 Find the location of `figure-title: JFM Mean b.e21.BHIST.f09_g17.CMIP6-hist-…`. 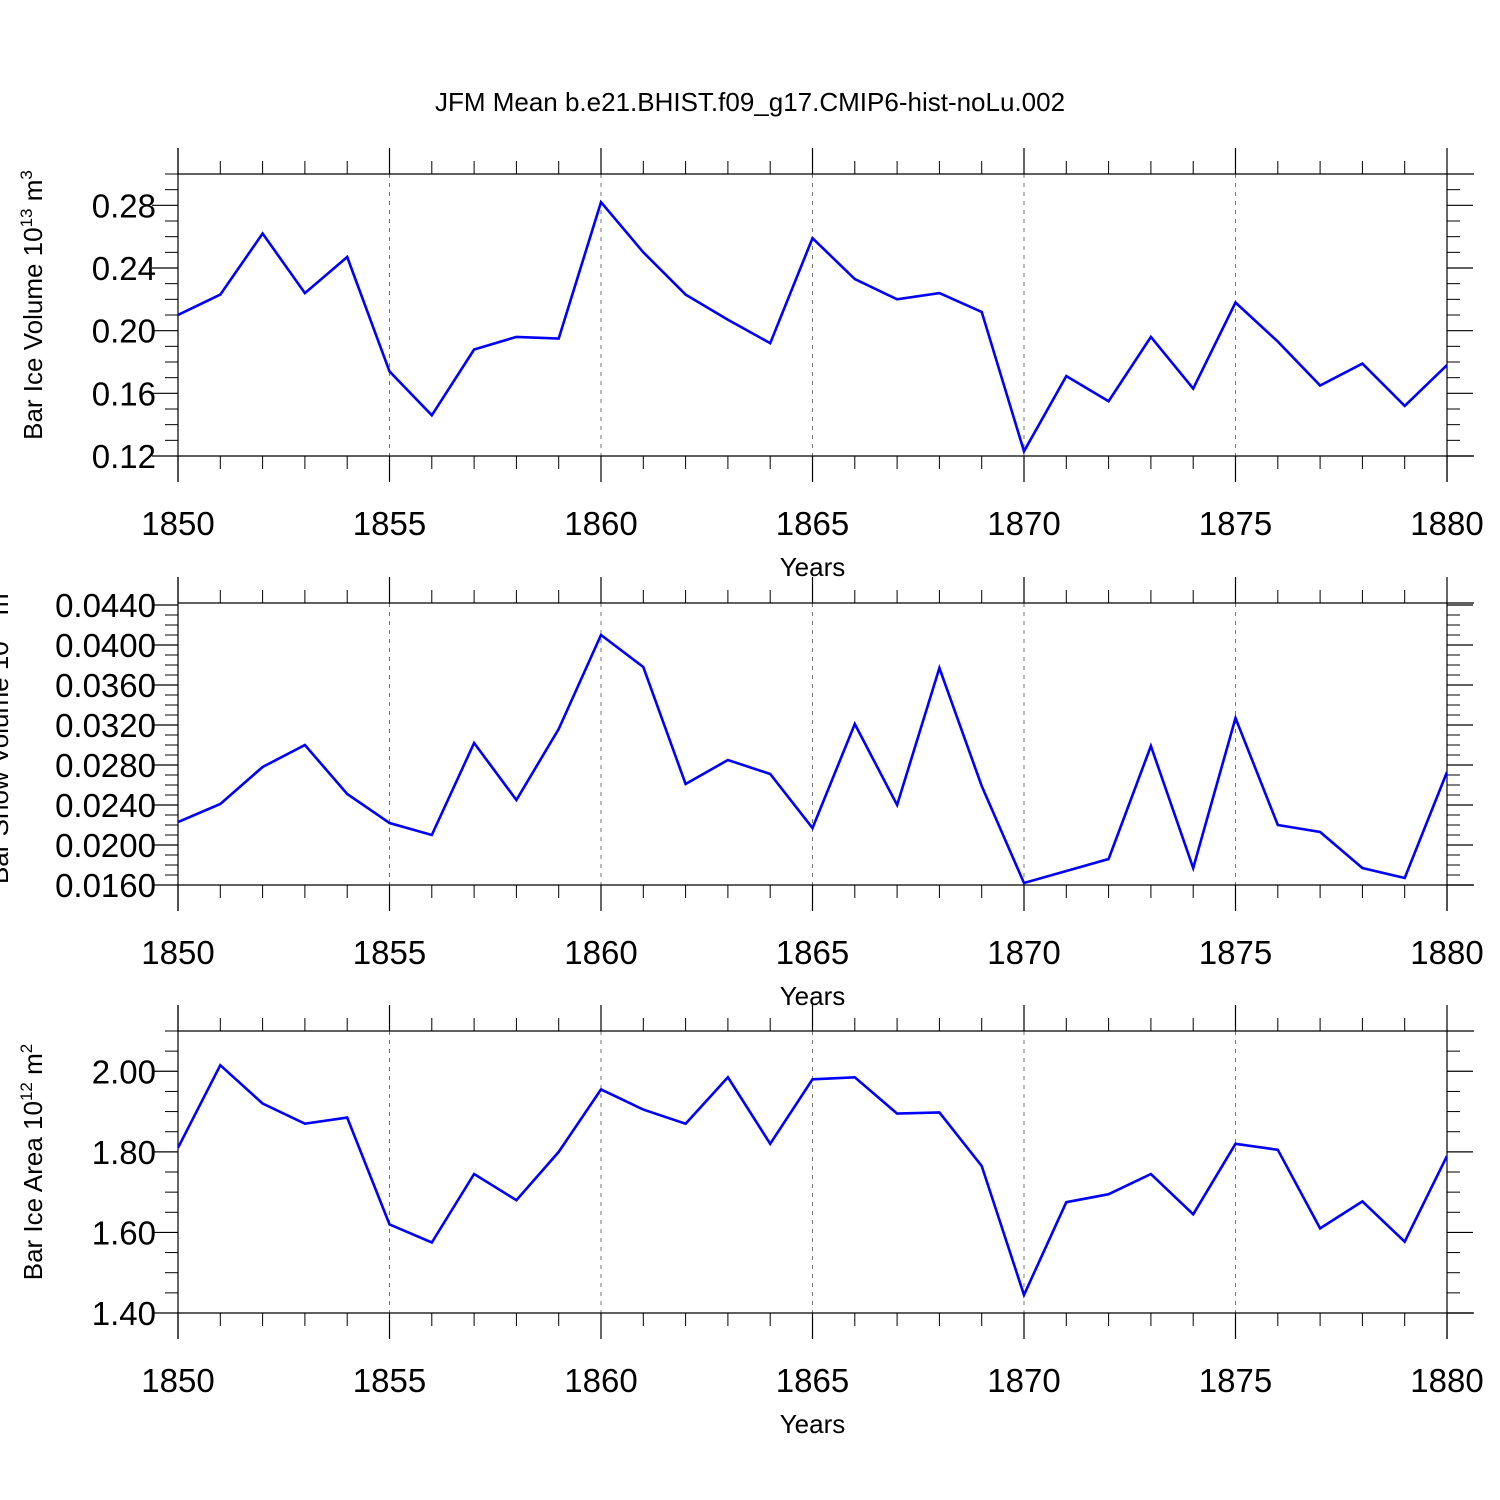

figure-title: JFM Mean b.e21.BHIST.f09_g17.CMIP6-hist-… is located at coordinates (750, 102).